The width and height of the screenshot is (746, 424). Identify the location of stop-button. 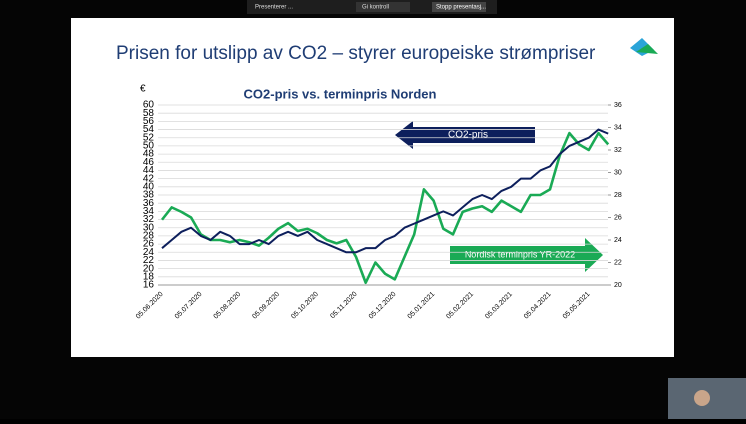
(459, 7).